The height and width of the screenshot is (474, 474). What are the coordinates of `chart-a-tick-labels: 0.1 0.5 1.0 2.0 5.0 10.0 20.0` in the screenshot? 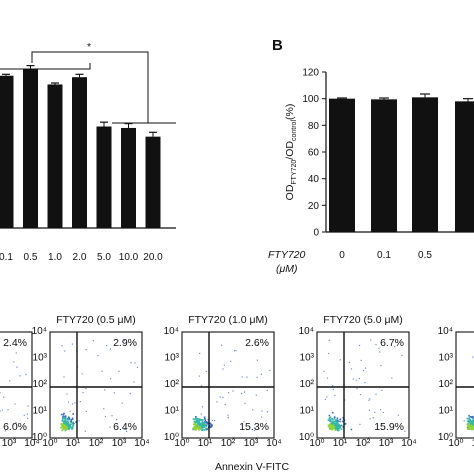 It's located at (81, 257).